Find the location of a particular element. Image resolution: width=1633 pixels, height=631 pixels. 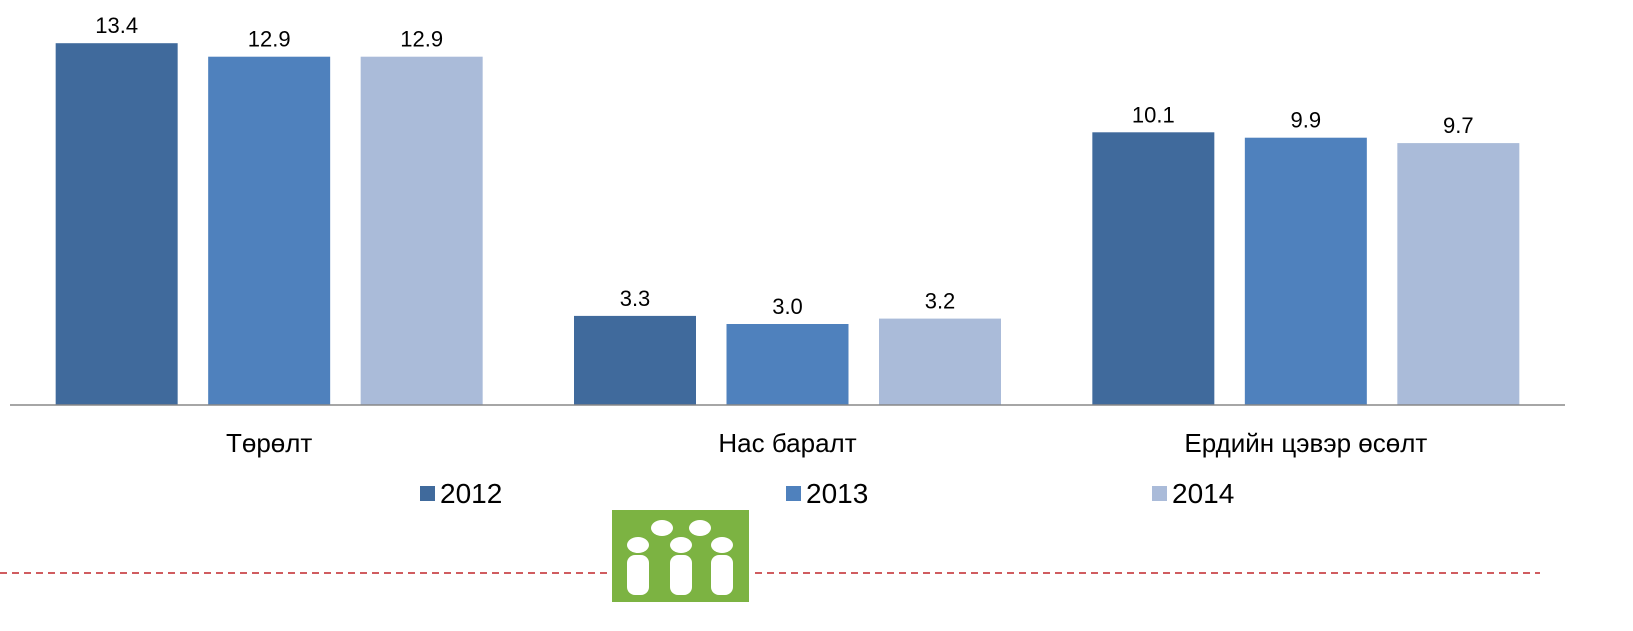

logo is located at coordinates (770, 556).